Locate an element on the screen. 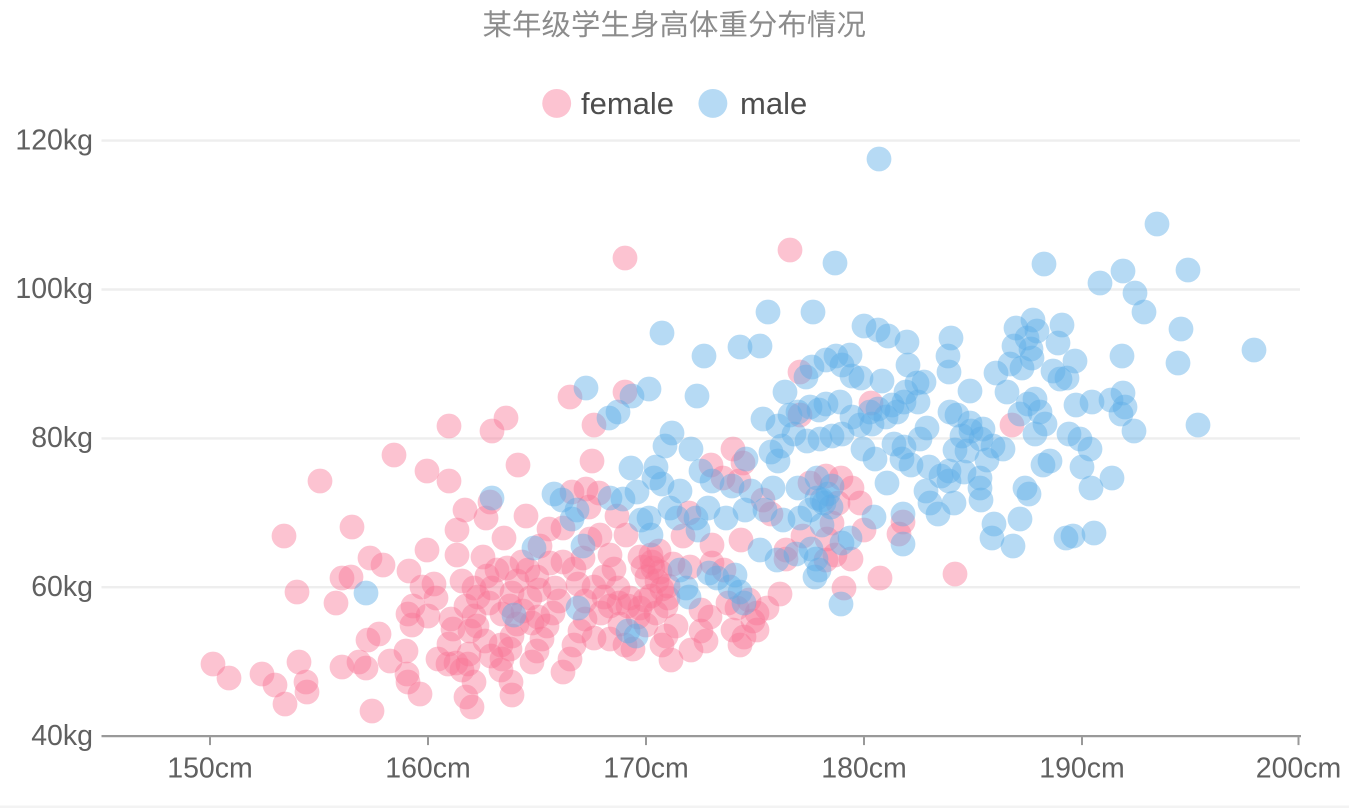 The height and width of the screenshot is (810, 1349). svg-text: 180cm is located at coordinates (864, 769).